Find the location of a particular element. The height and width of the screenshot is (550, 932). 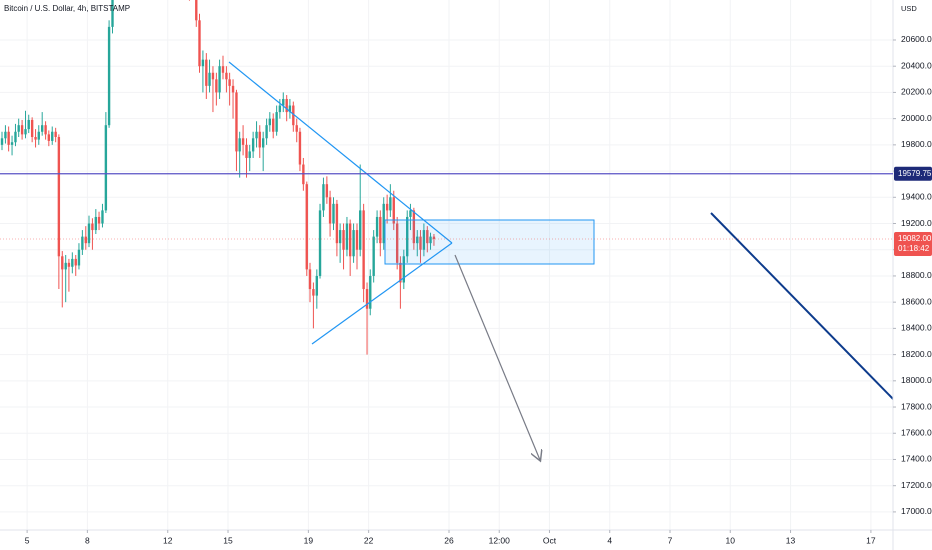

x-tick-label: 15 is located at coordinates (228, 540).